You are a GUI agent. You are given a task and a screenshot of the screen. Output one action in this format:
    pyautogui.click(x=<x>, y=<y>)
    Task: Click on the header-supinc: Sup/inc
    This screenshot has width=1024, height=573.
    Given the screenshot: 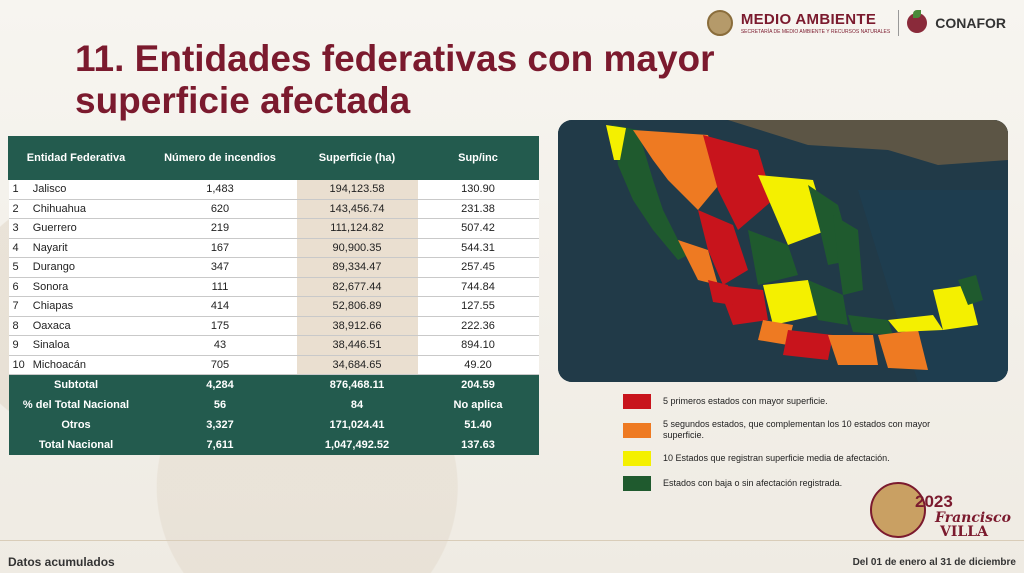 What is the action you would take?
    pyautogui.click(x=478, y=158)
    